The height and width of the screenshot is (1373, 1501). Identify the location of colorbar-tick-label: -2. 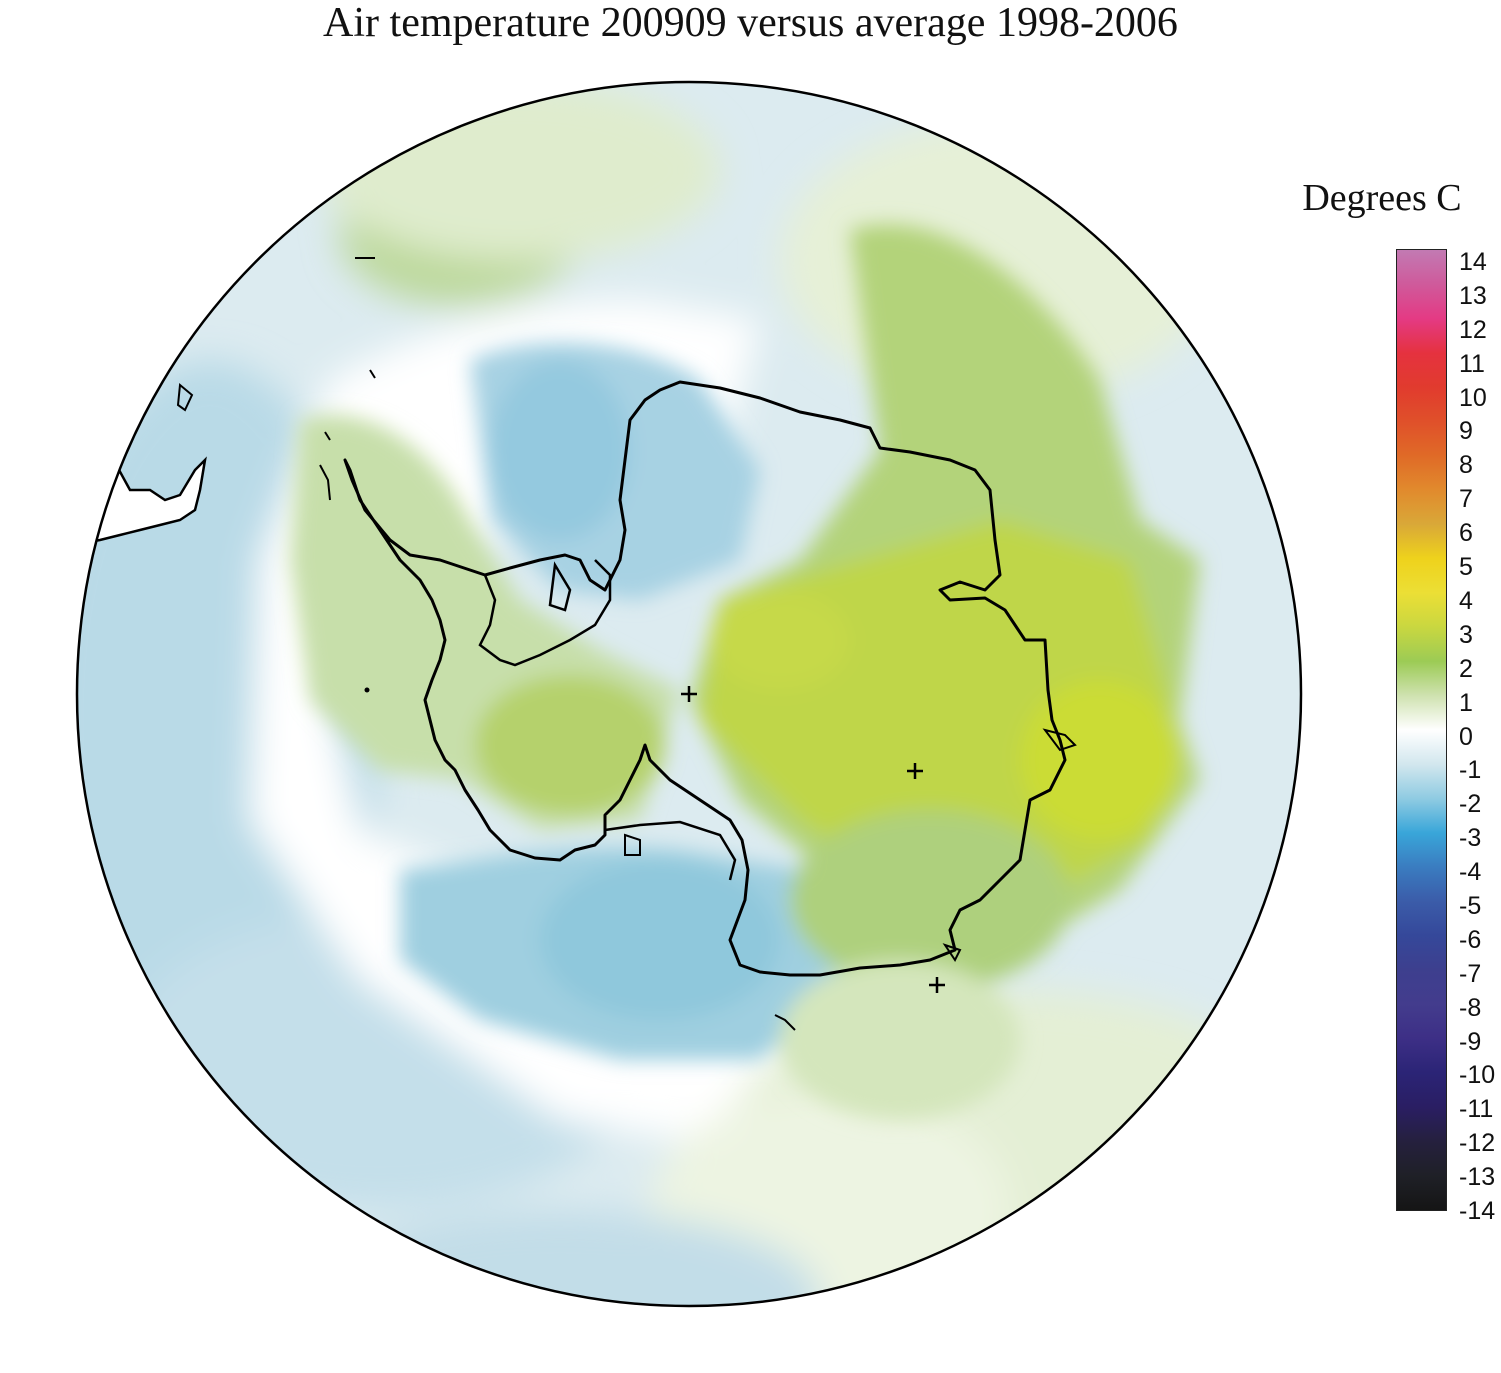
(1470, 804).